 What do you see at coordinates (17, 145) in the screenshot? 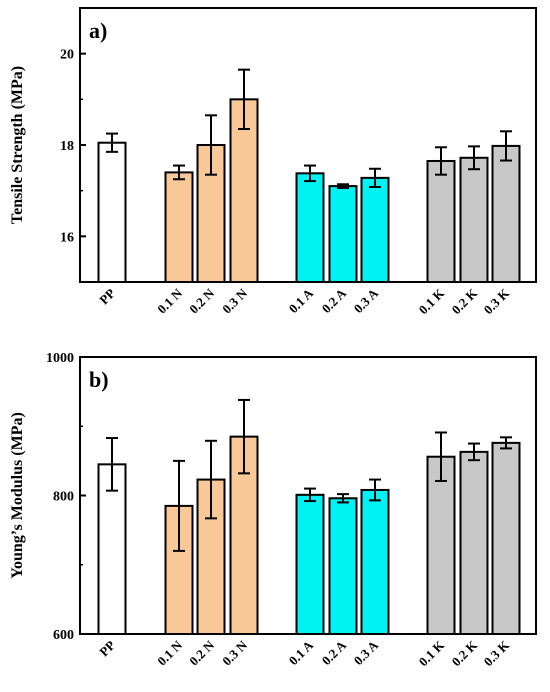
I see `y-axis-title: Tensile Strength (MPa)` at bounding box center [17, 145].